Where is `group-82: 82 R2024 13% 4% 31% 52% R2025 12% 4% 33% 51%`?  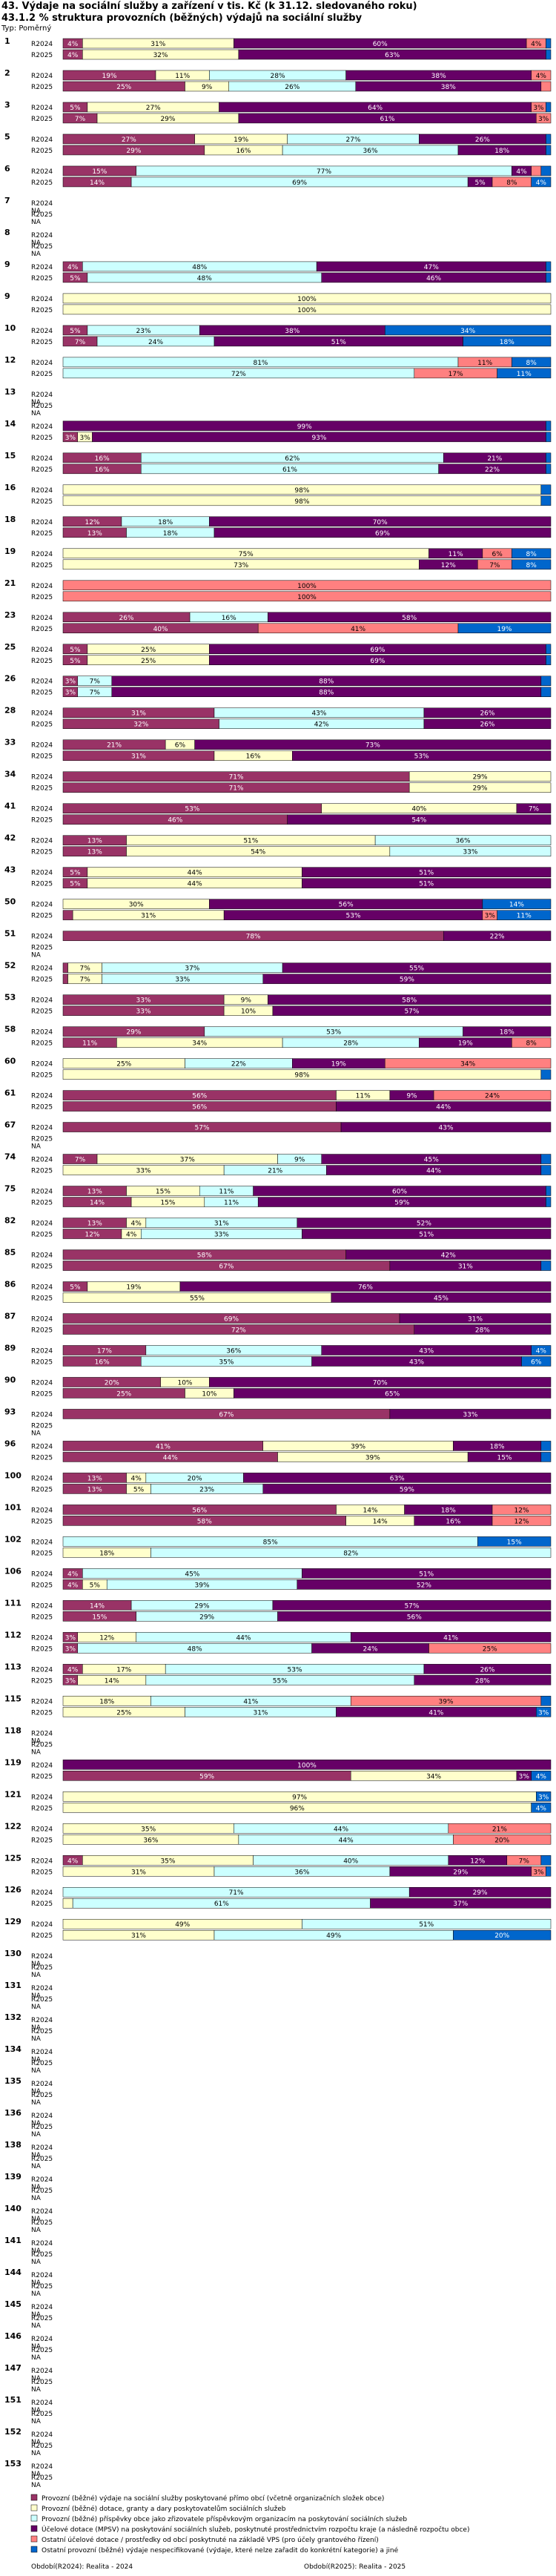
group-82: 82 R2024 13% 4% 31% 52% R2025 12% 4% 33% 51% is located at coordinates (278, 1227).